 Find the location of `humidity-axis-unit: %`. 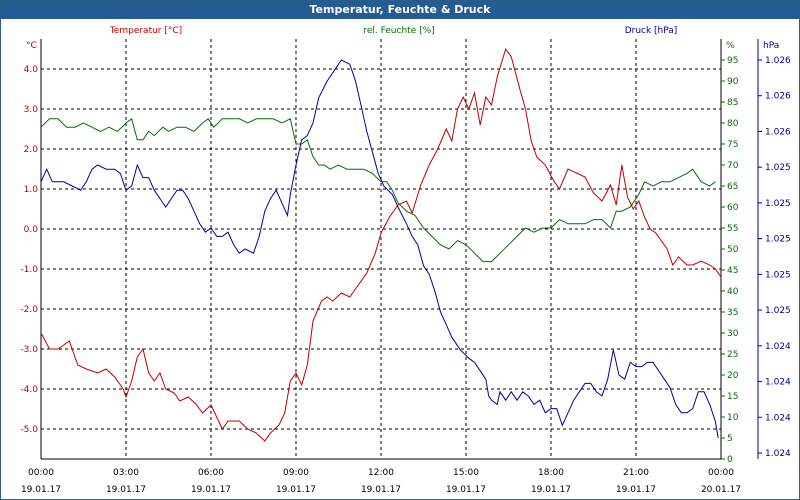

humidity-axis-unit: % is located at coordinates (730, 46).